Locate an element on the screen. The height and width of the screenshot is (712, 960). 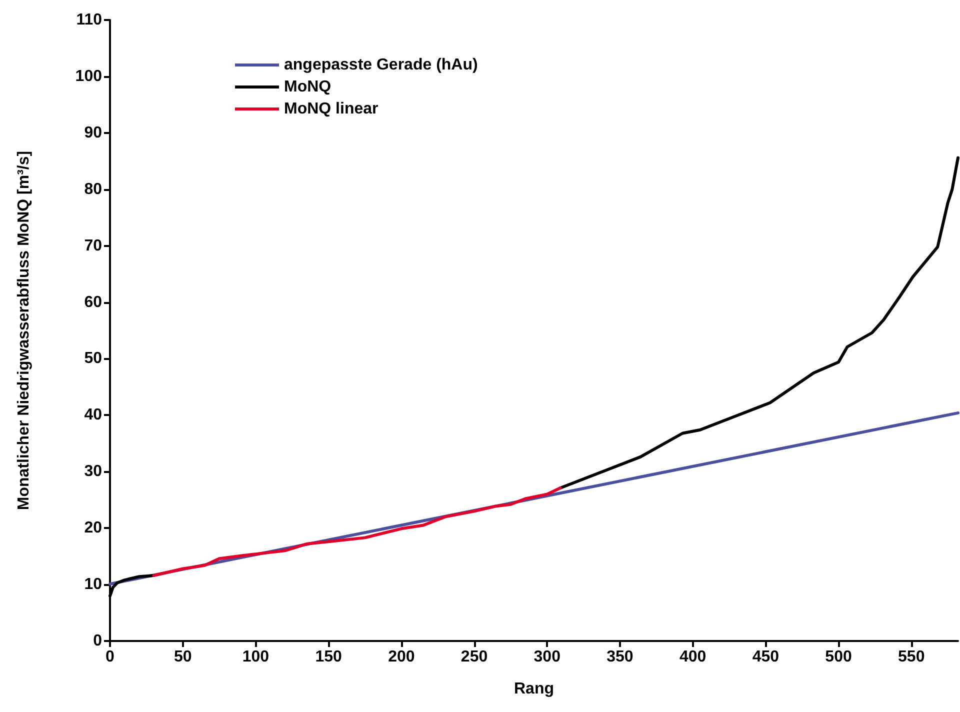
x-tick-label: 200 is located at coordinates (401, 657).